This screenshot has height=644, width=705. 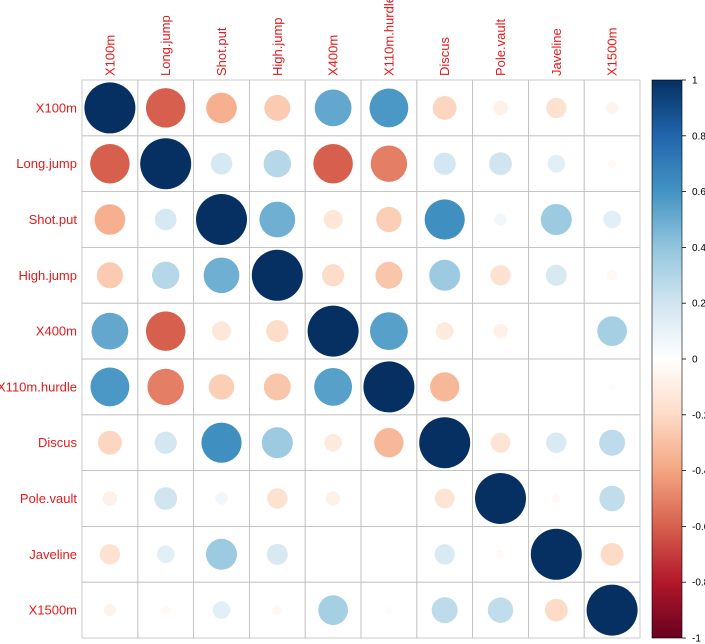 What do you see at coordinates (389, 163) in the screenshot?
I see `corr-circle-Long.jump-X110m.hurdle` at bounding box center [389, 163].